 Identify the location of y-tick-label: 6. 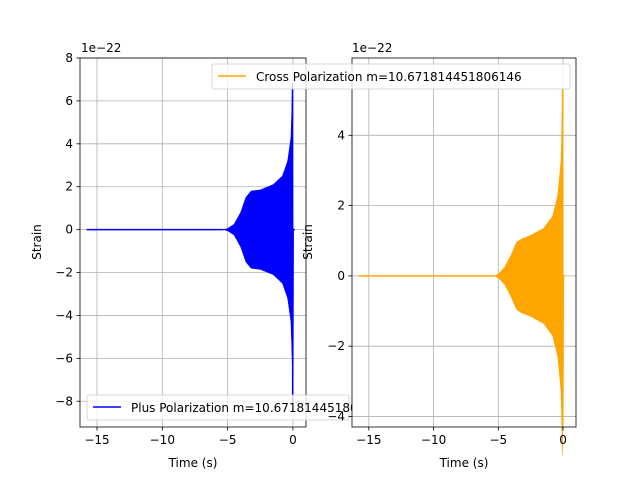
(69, 101).